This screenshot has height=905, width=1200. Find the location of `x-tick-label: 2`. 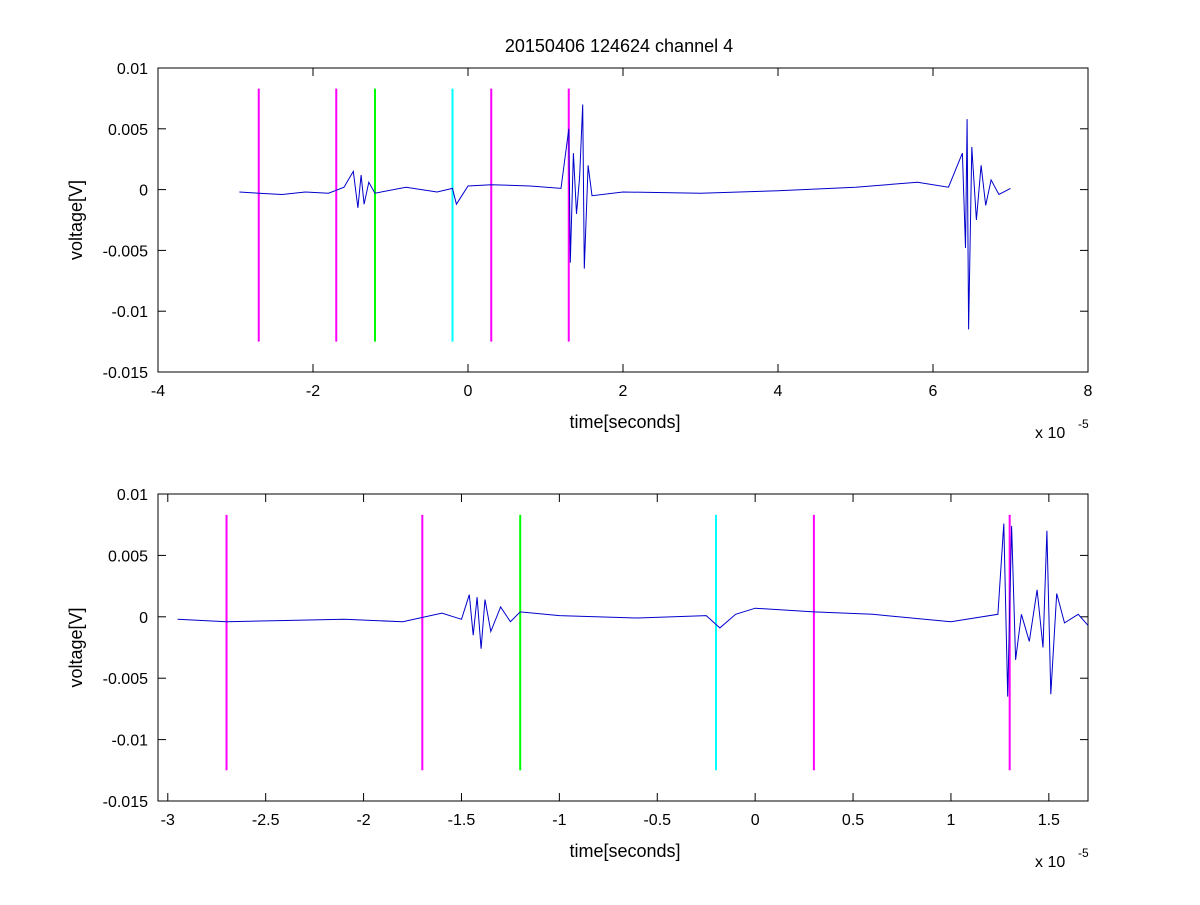

x-tick-label: 2 is located at coordinates (623, 391).